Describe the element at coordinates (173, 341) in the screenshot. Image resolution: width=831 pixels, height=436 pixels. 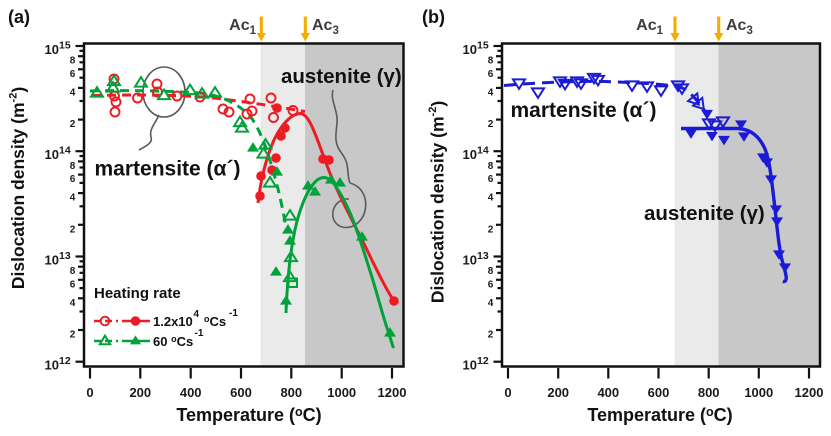
I see `svg-text: 60 oCs` at that location.